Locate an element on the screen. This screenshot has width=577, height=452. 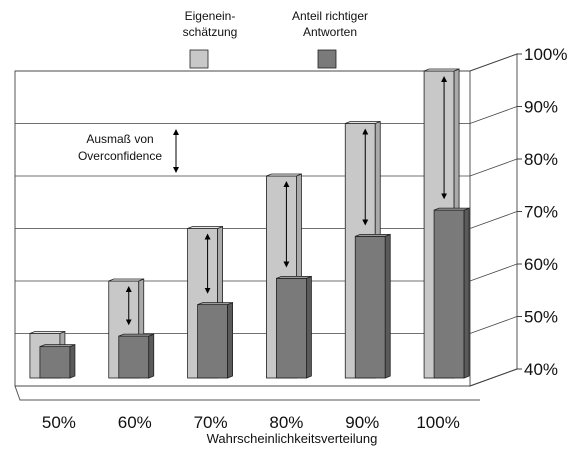
legend-label: schätzung is located at coordinates (210, 32).